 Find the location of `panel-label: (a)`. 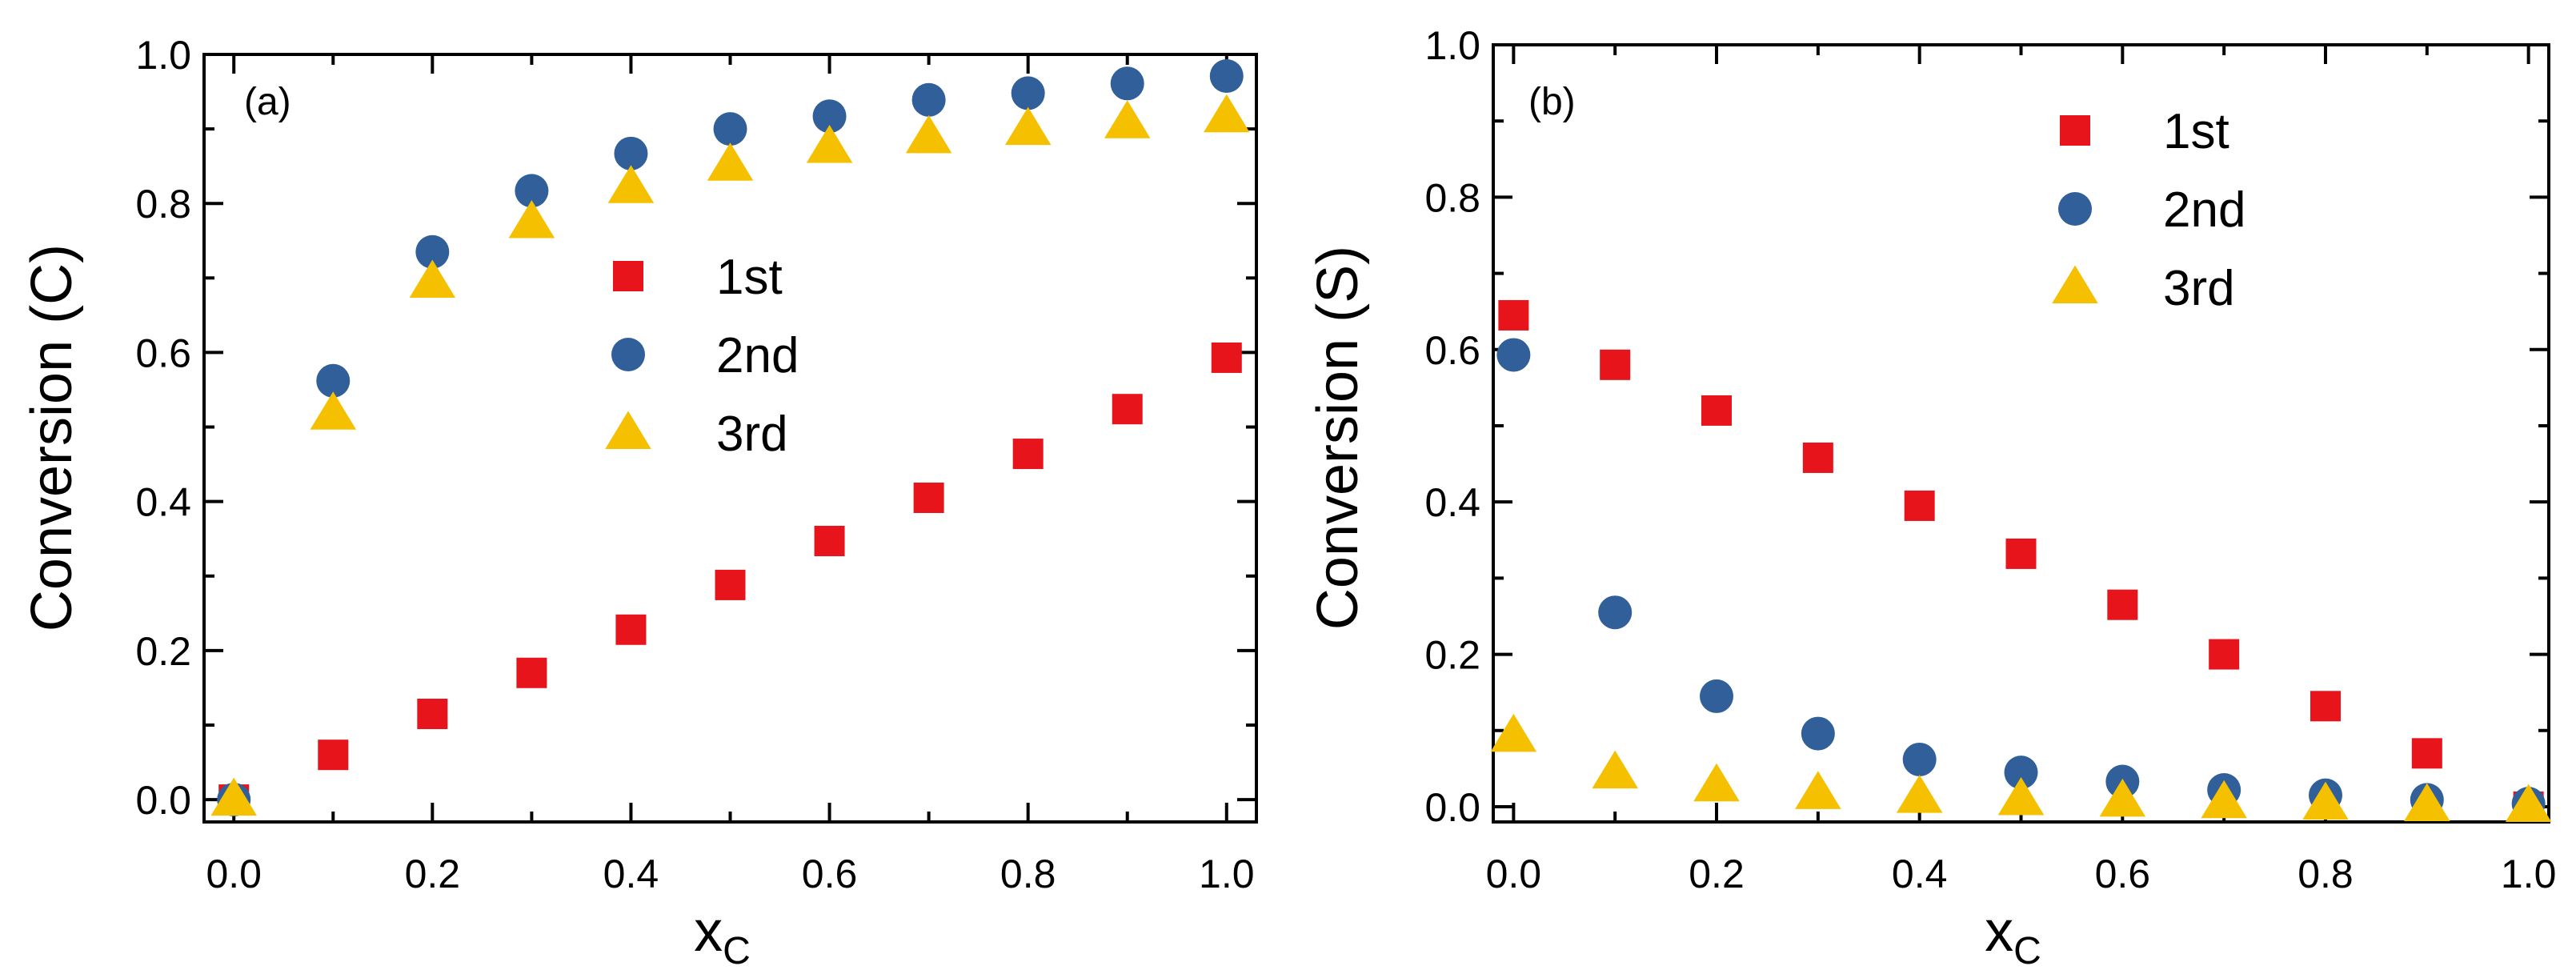

panel-label: (a) is located at coordinates (267, 102).